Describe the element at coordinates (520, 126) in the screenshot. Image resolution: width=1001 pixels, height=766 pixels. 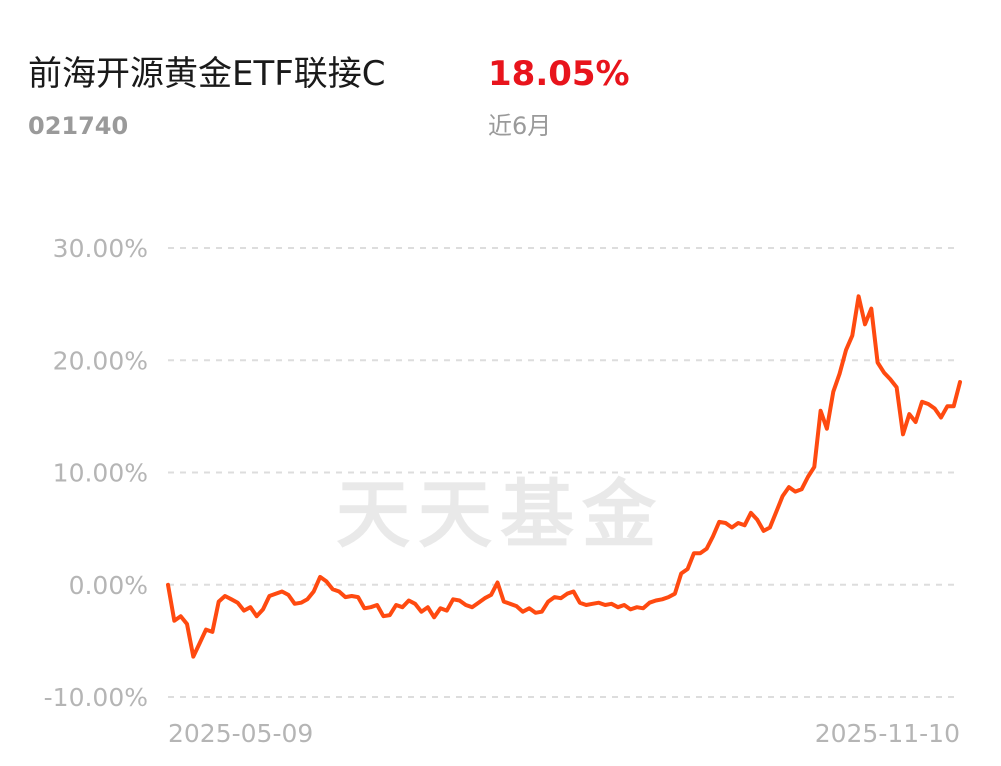
I see `return-period-label: 近6月` at that location.